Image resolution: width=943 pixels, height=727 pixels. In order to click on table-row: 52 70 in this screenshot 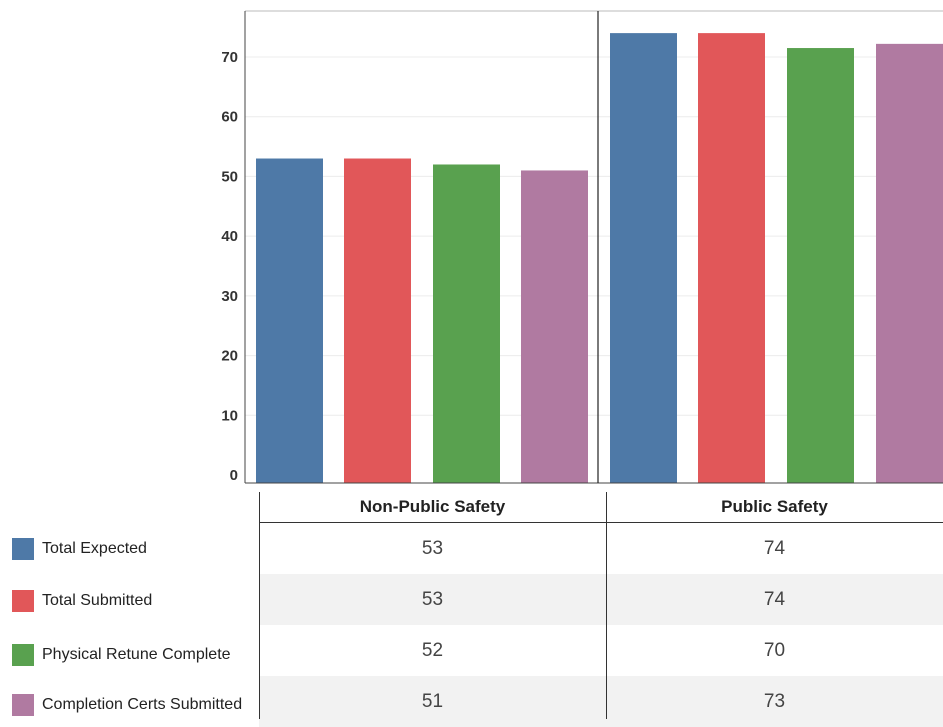, I will do `click(601, 650)`.